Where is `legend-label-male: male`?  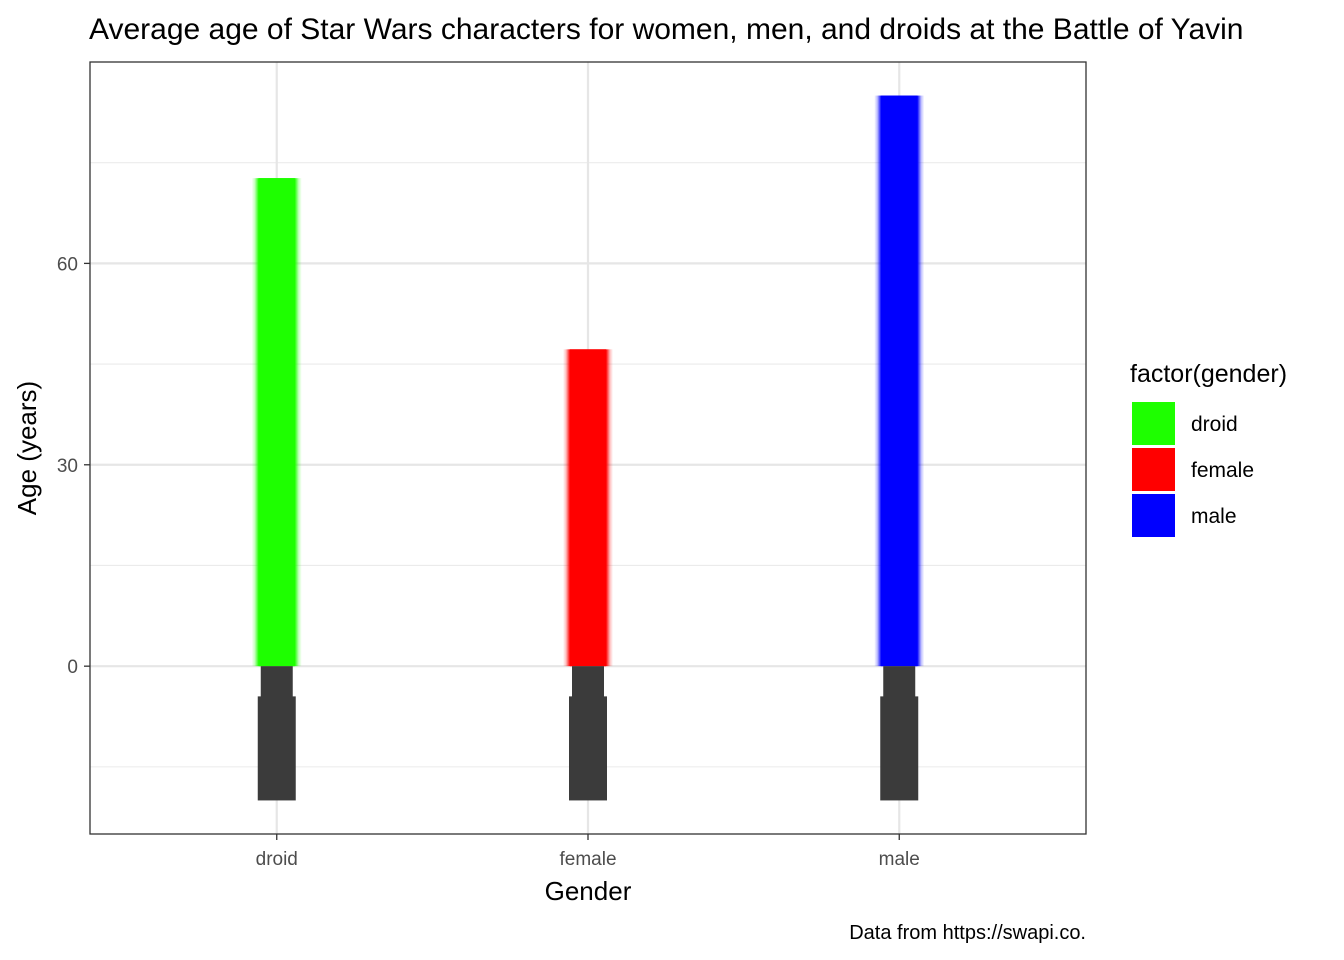
legend-label-male: male is located at coordinates (1214, 516).